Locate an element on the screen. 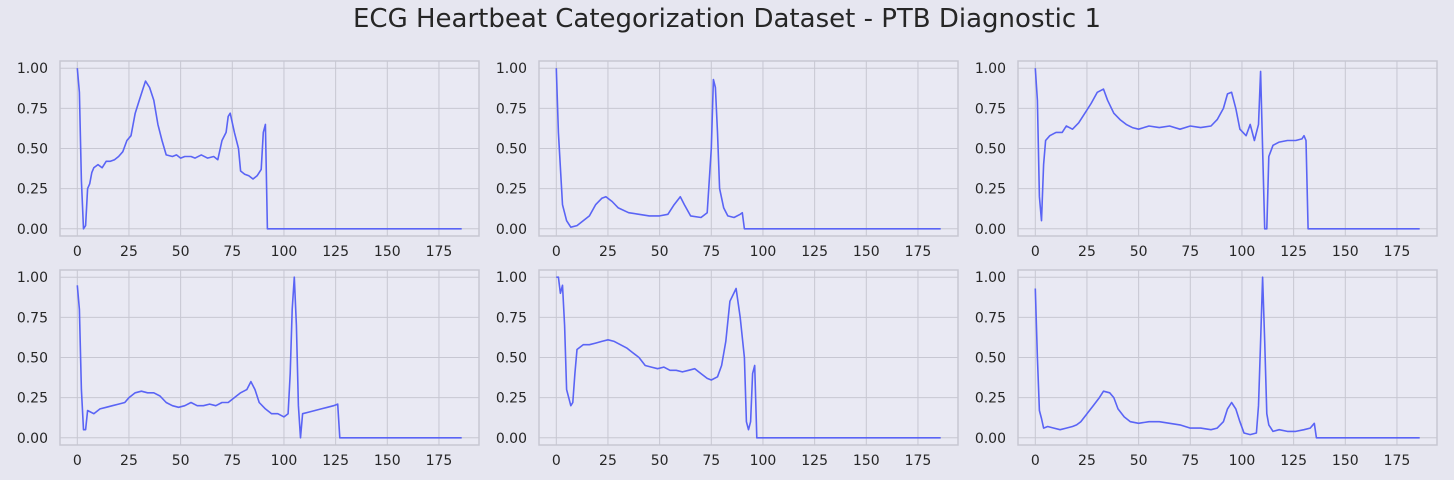 This screenshot has height=480, width=1454. subplot-5: 0 25 50 75 100 125 150 175 0.00 0.25 0.50 0.75 1.00 is located at coordinates (727, 369).